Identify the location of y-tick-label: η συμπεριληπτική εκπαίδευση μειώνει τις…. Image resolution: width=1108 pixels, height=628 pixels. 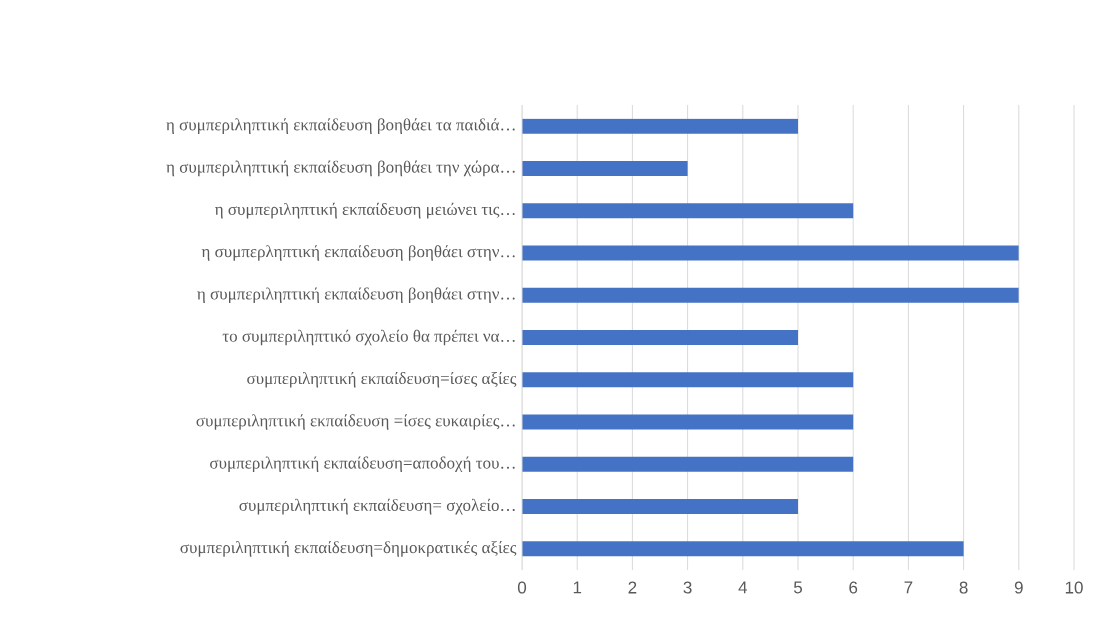
(365, 210).